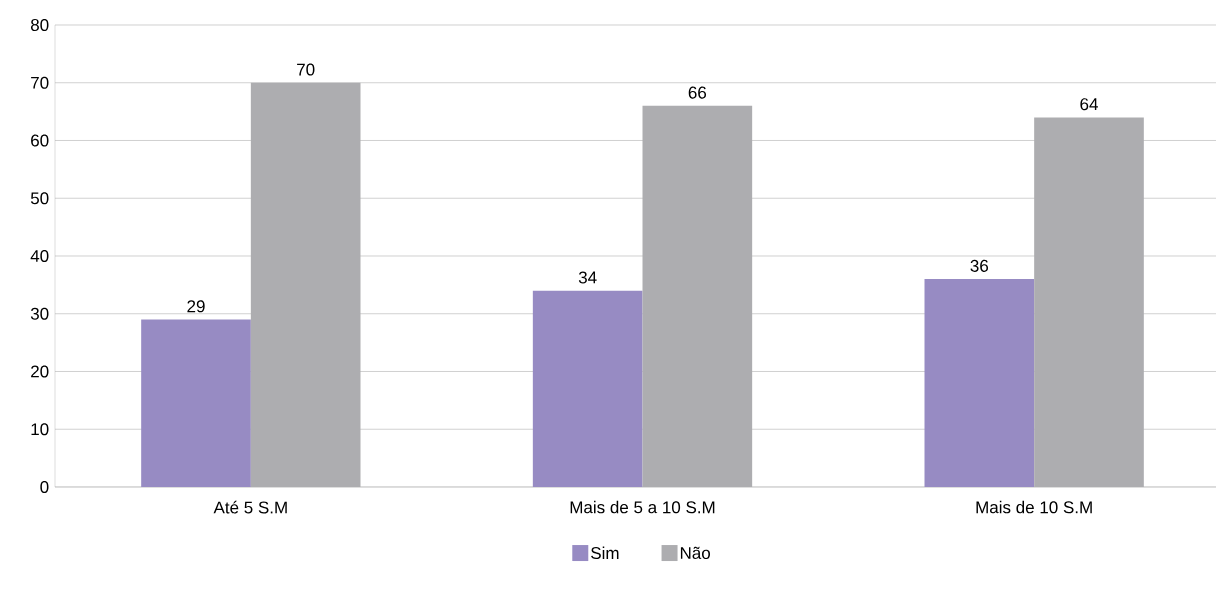 Image resolution: width=1216 pixels, height=594 pixels. Describe the element at coordinates (979, 265) in the screenshot. I see `data-label: 36` at that location.